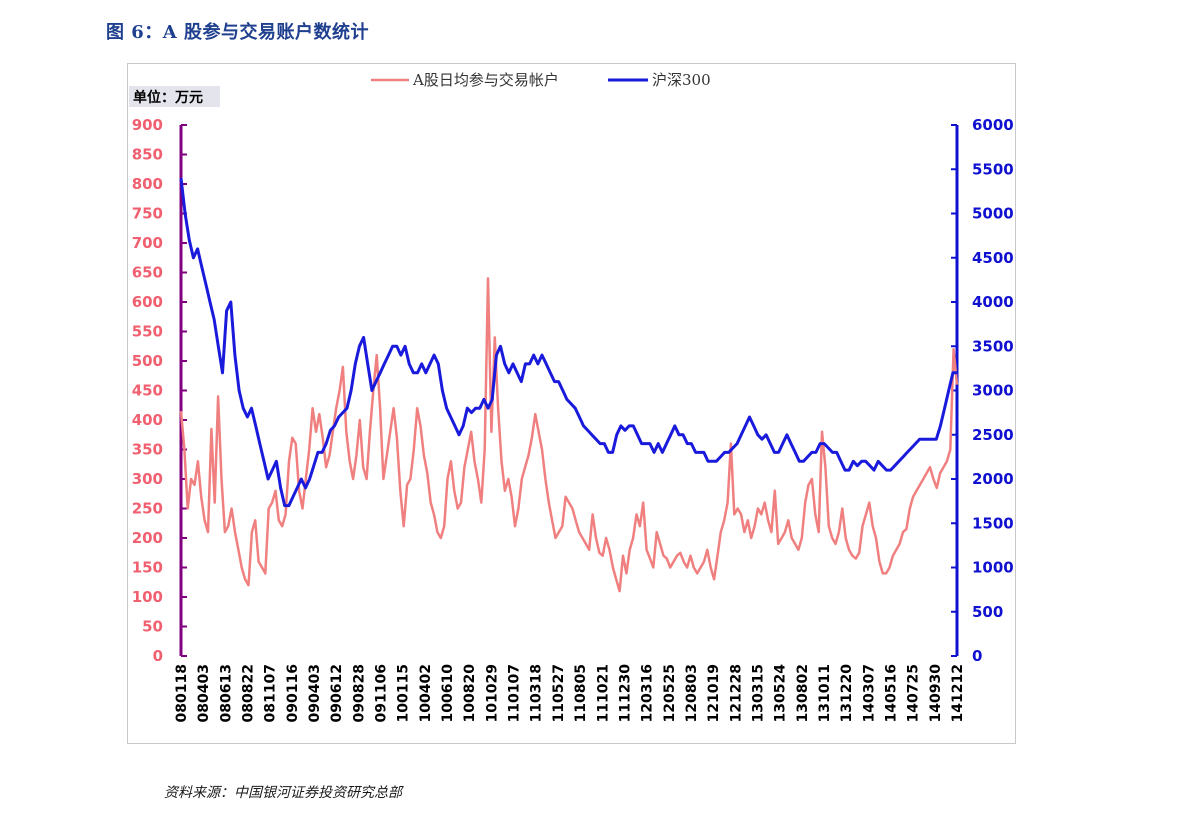 The image size is (1191, 820). What do you see at coordinates (147, 302) in the screenshot?
I see `left-tick-label: 600` at bounding box center [147, 302].